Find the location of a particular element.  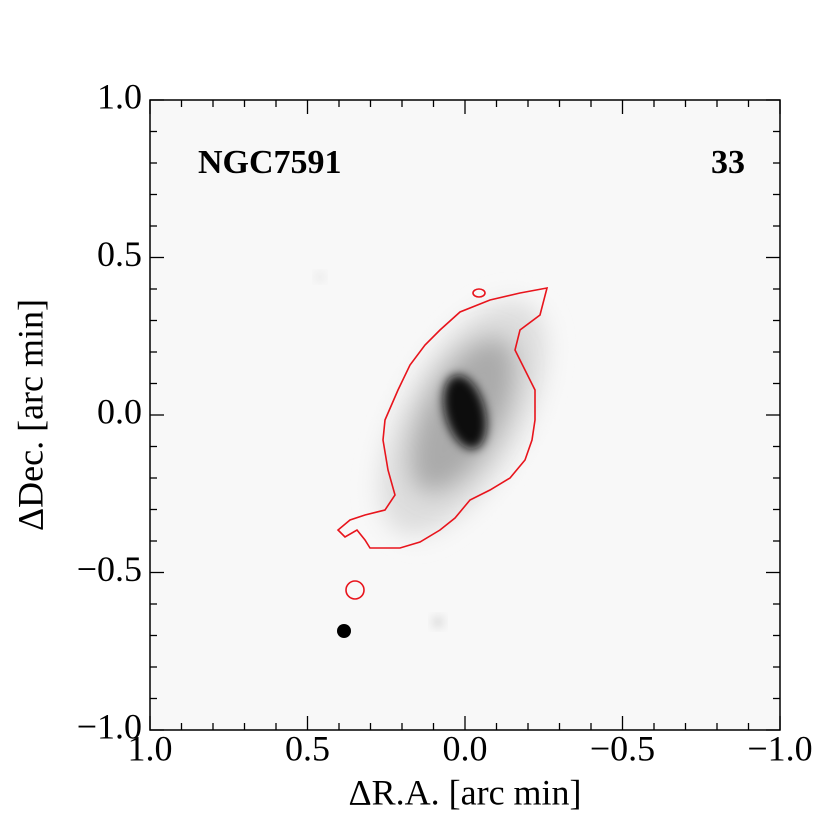

x-axis-label: ΔR.A. [arc min] is located at coordinates (464, 792).